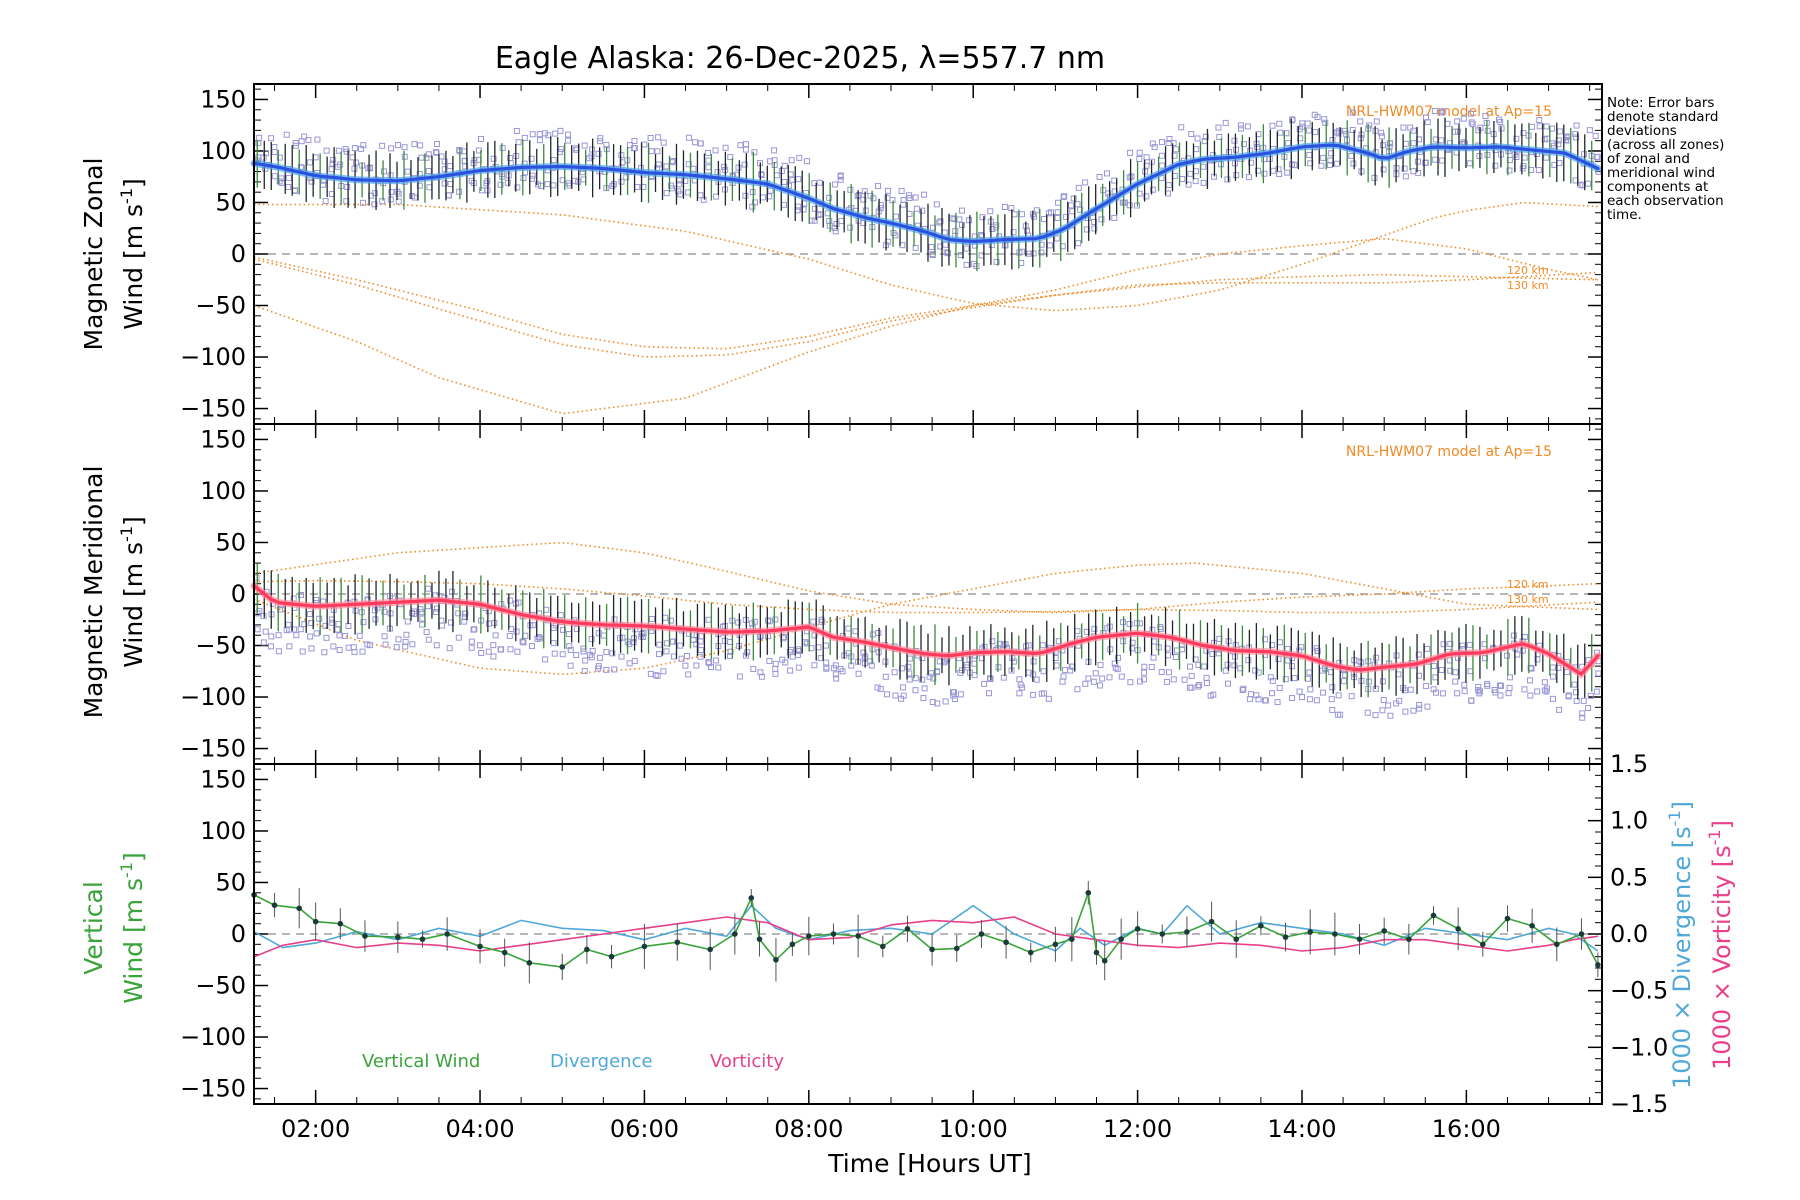 This screenshot has width=1800, height=1200. What do you see at coordinates (1657, 187) in the screenshot?
I see `note-line: components at` at bounding box center [1657, 187].